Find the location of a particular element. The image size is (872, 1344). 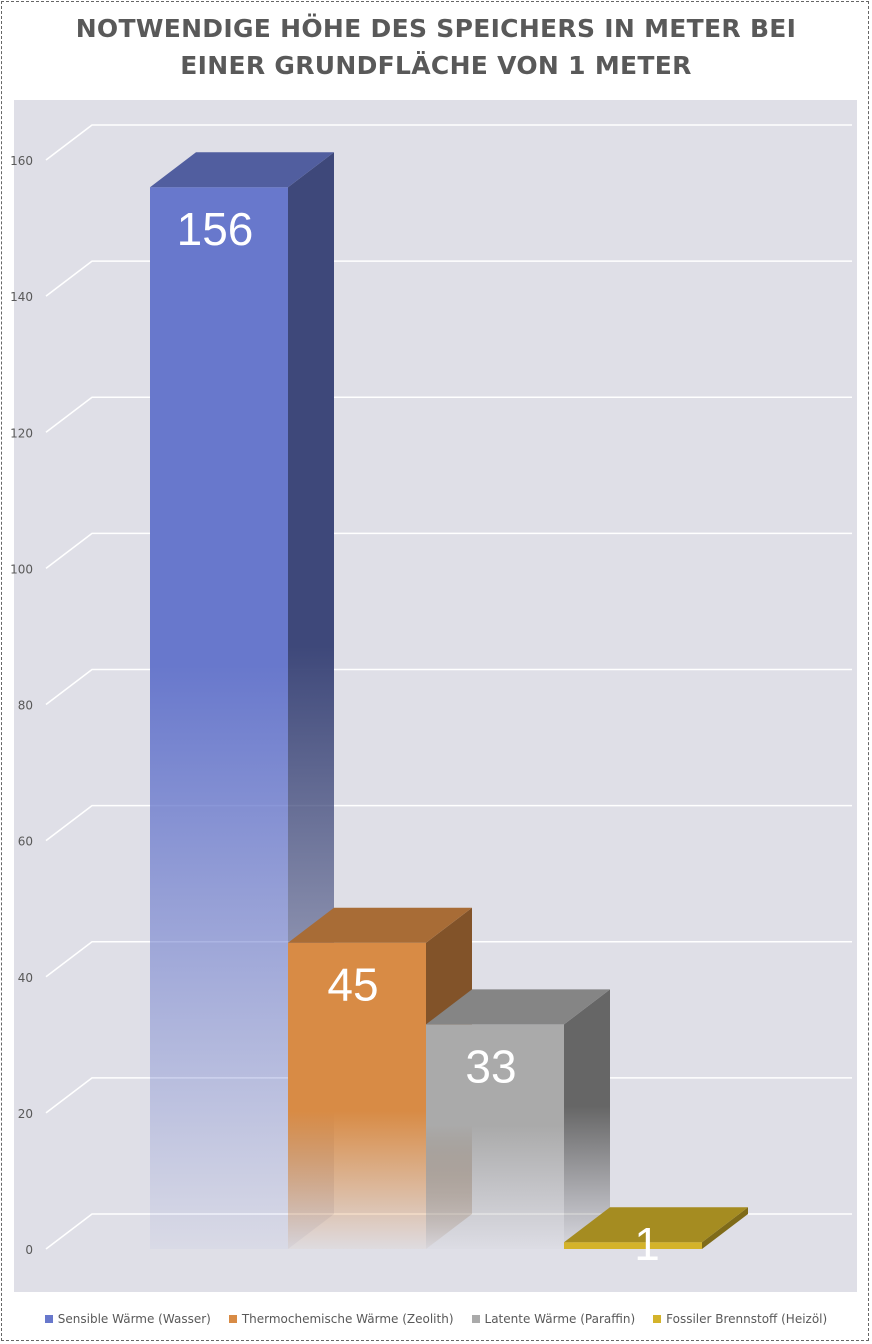

y-tick-label: 100 is located at coordinates (21, 569).